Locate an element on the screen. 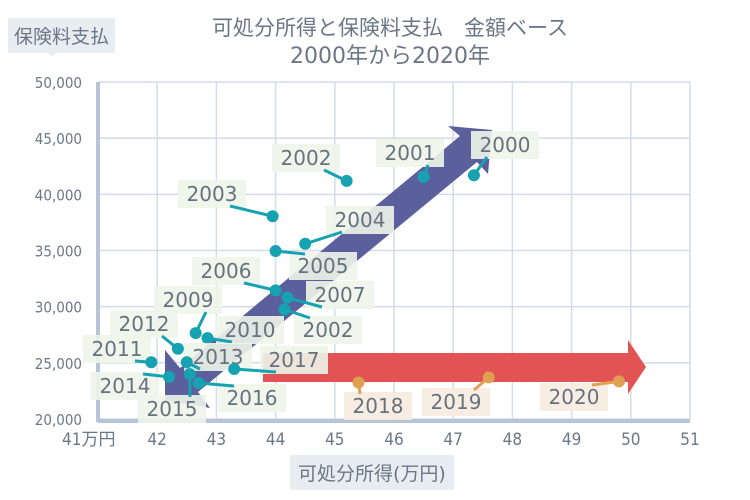 This screenshot has height=500, width=750. x-tick-label: 44 is located at coordinates (275, 440).